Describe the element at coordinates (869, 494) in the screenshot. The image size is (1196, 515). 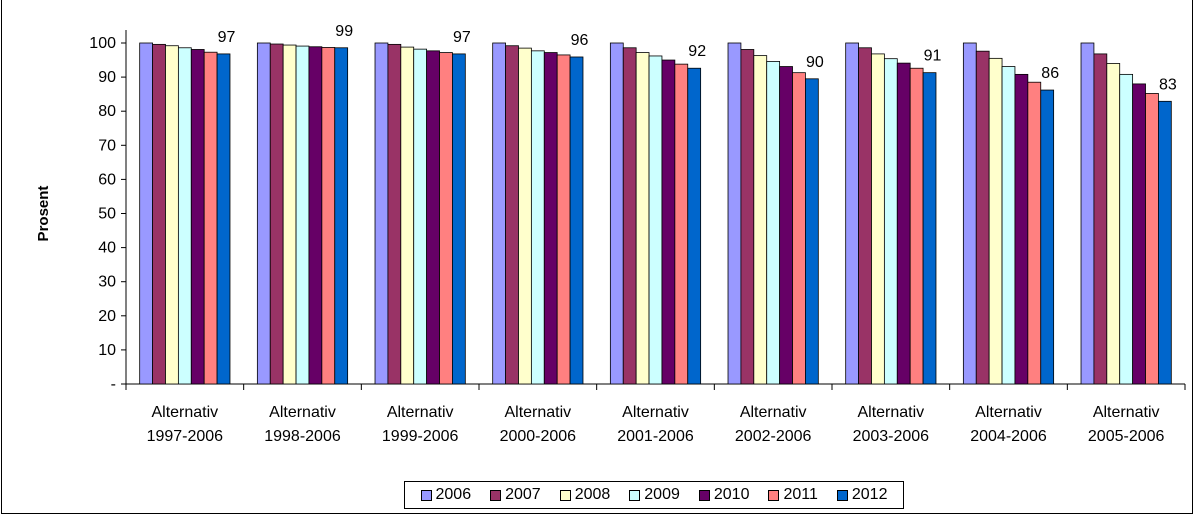
I see `legend-label: 2012` at that location.